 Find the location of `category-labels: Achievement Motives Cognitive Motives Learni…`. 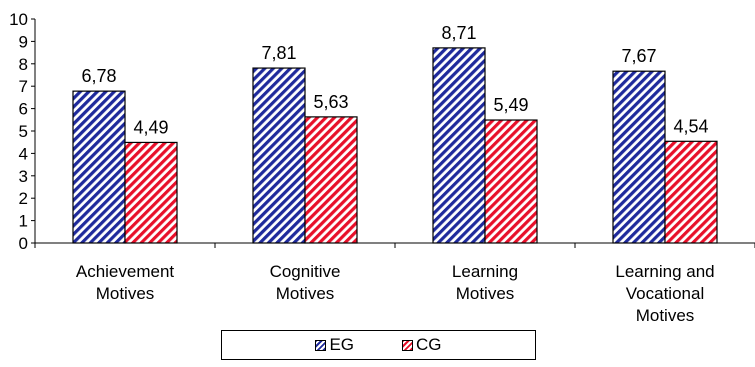

category-labels: Achievement Motives Cognitive Motives Learni… is located at coordinates (395, 293).